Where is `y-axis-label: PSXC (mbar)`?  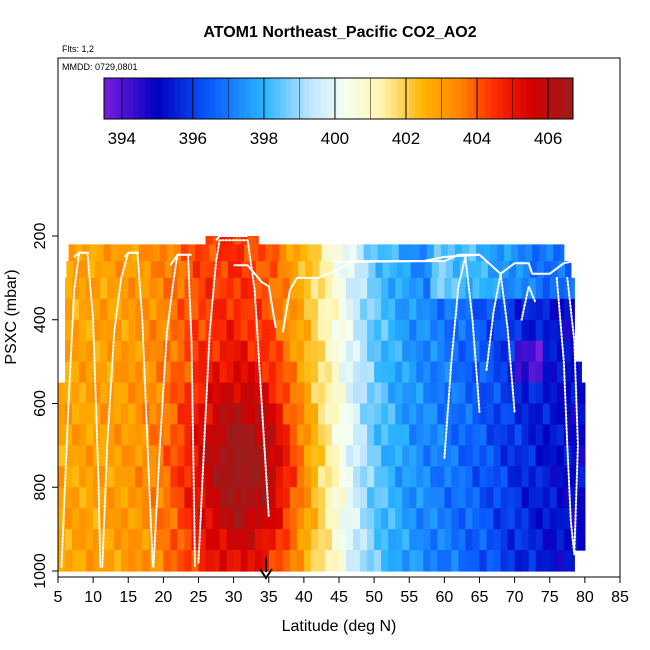 y-axis-label: PSXC (mbar) is located at coordinates (11, 316).